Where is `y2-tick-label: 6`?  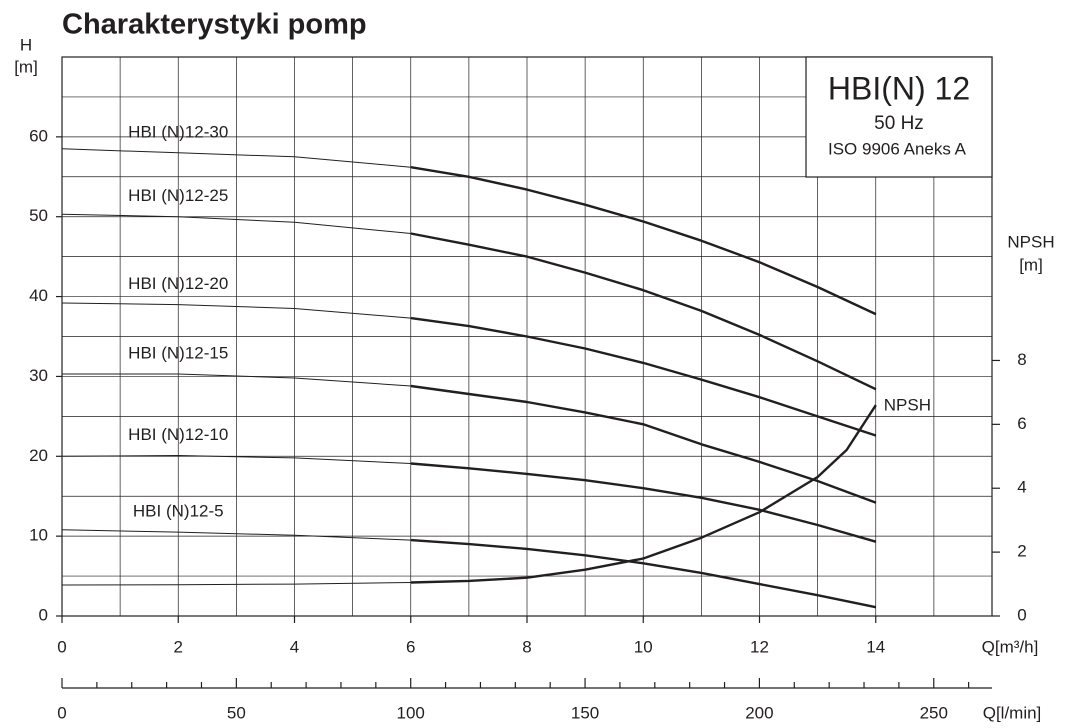 y2-tick-label: 6 is located at coordinates (1021, 423).